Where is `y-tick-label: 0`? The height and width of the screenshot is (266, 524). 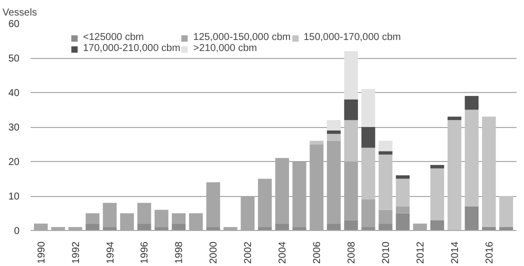 y-tick-label: 0 is located at coordinates (17, 231).